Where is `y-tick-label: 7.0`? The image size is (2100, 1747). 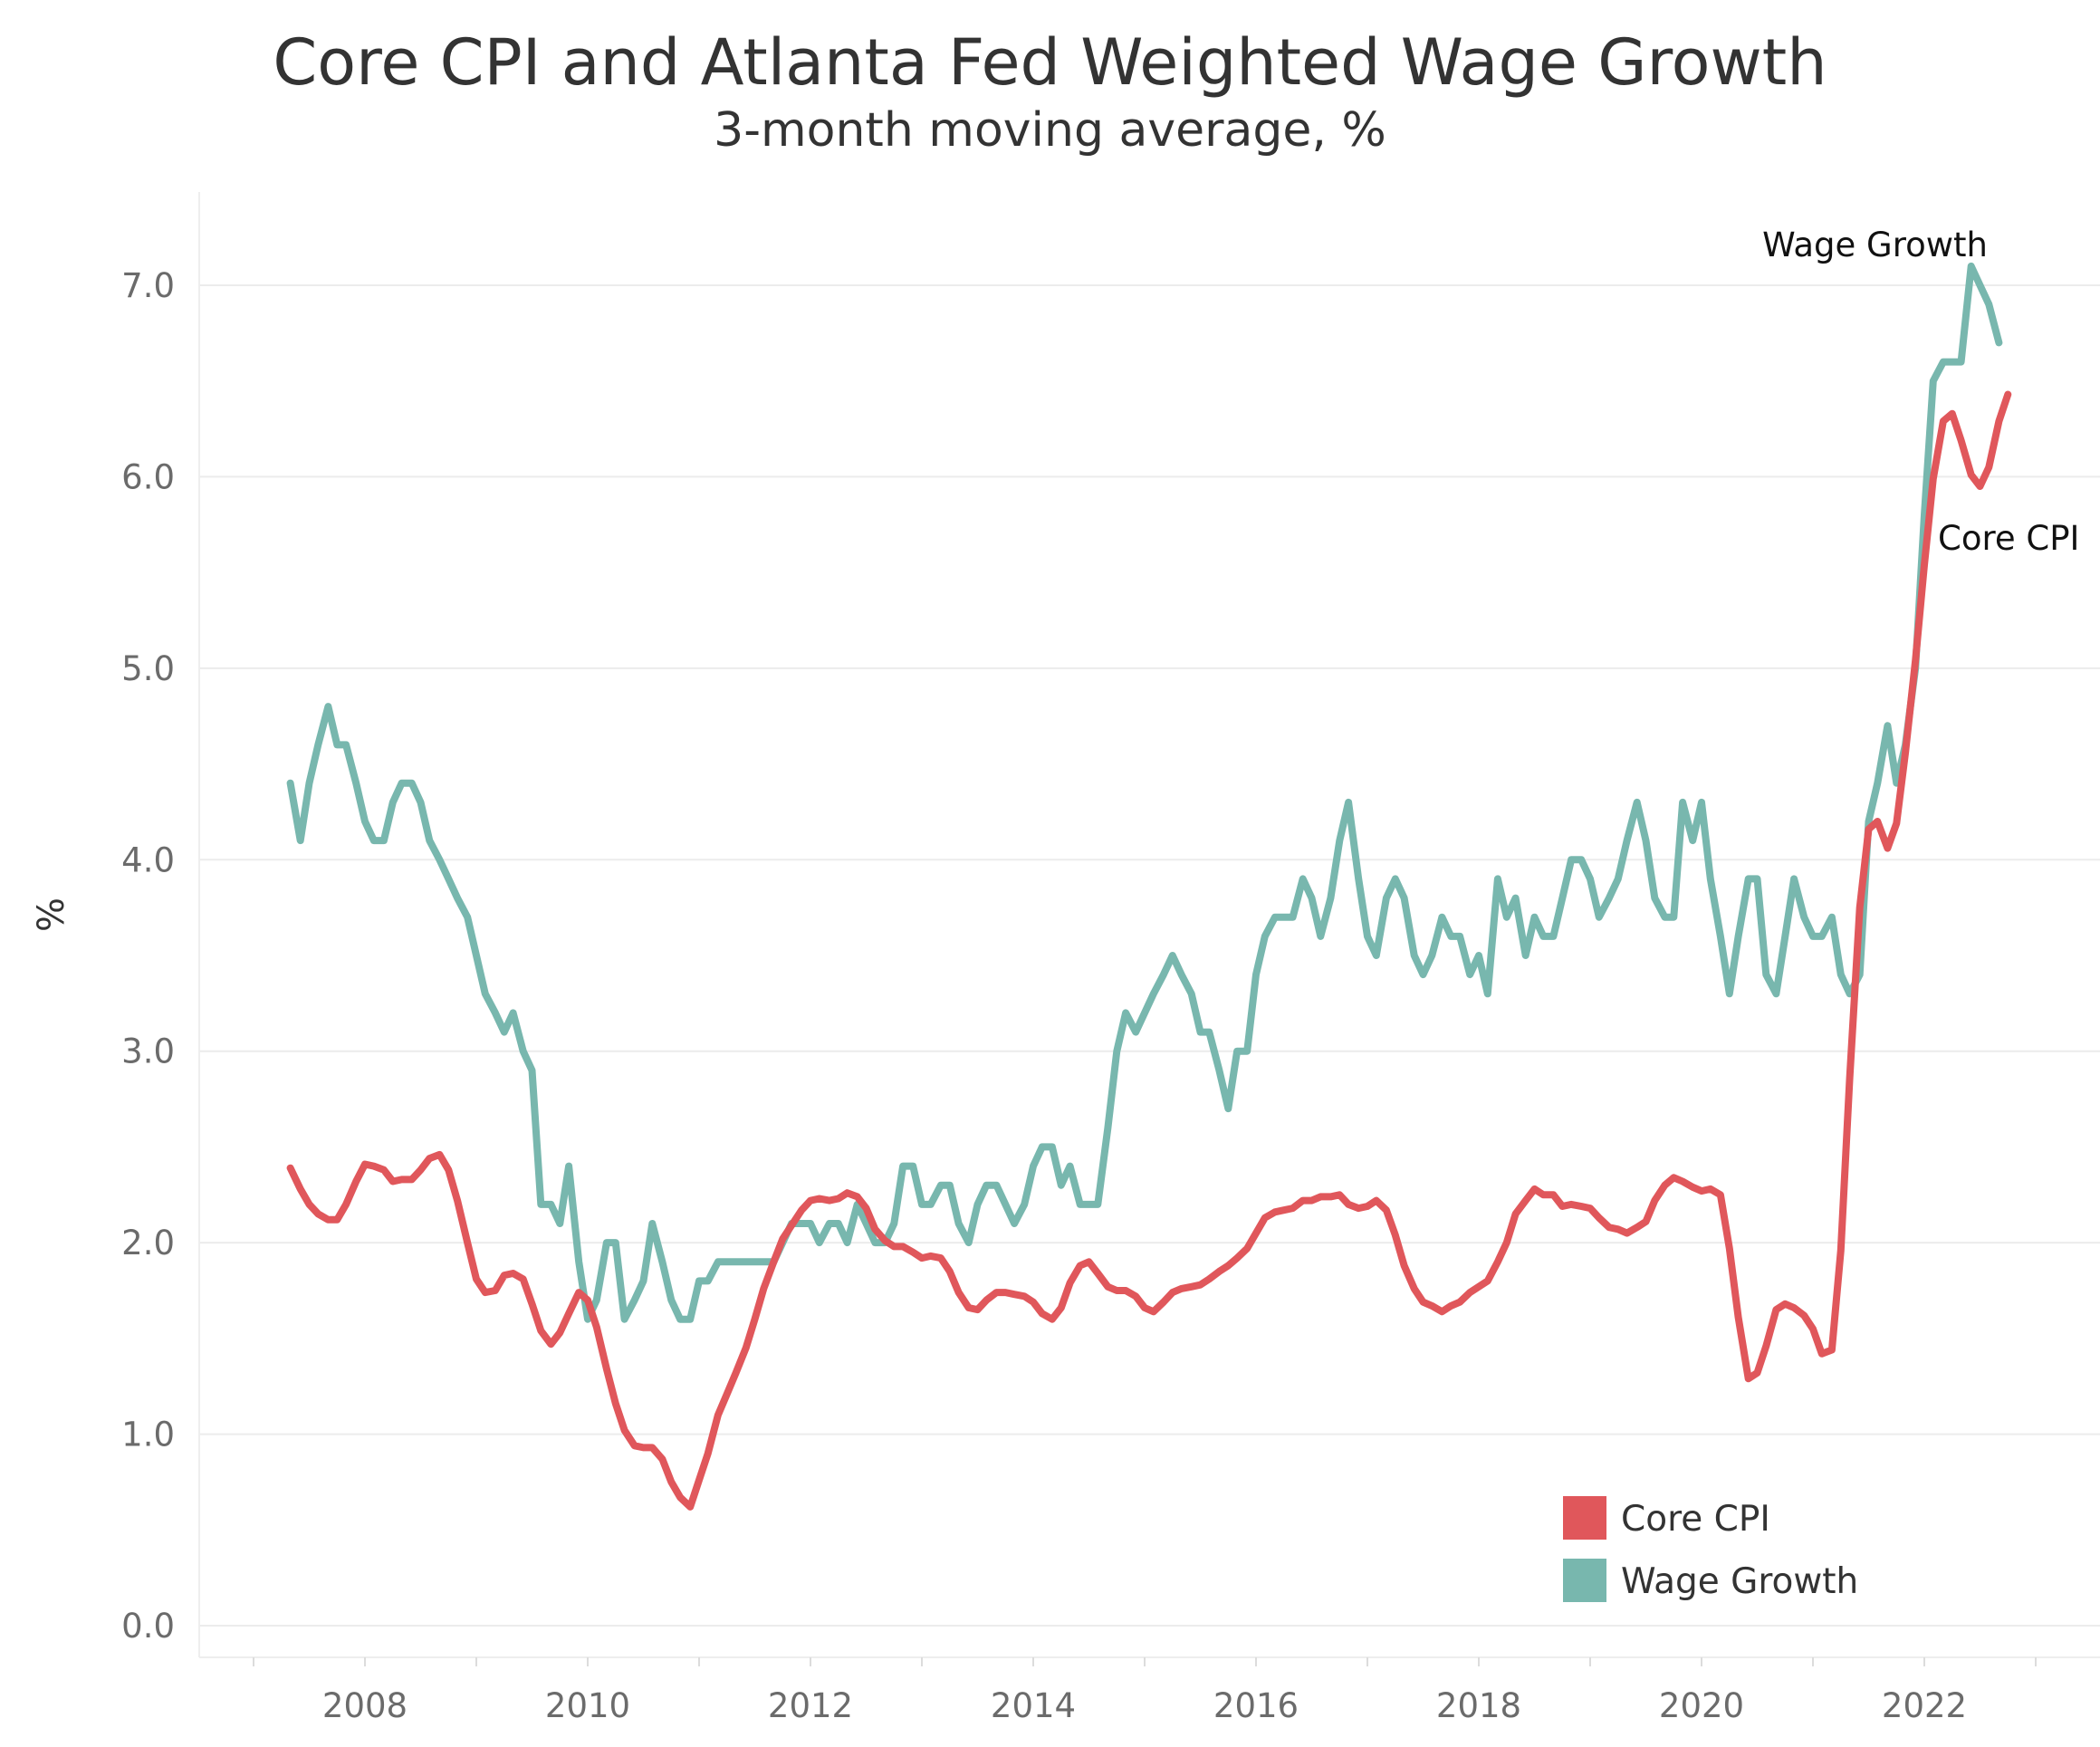 y-tick-label: 7.0 is located at coordinates (148, 285).